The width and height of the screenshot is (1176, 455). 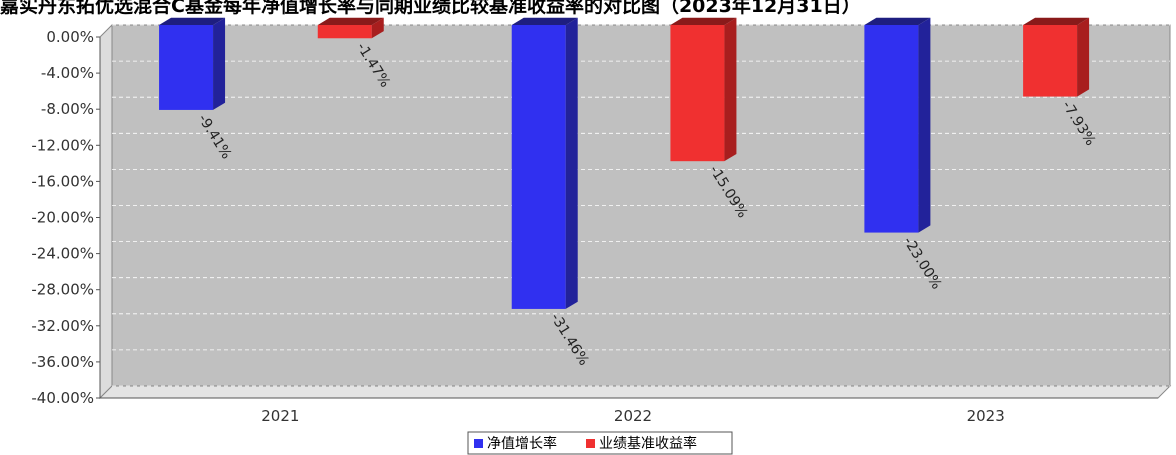 I want to click on y-tick-label: -36.00%, so click(x=62, y=362).